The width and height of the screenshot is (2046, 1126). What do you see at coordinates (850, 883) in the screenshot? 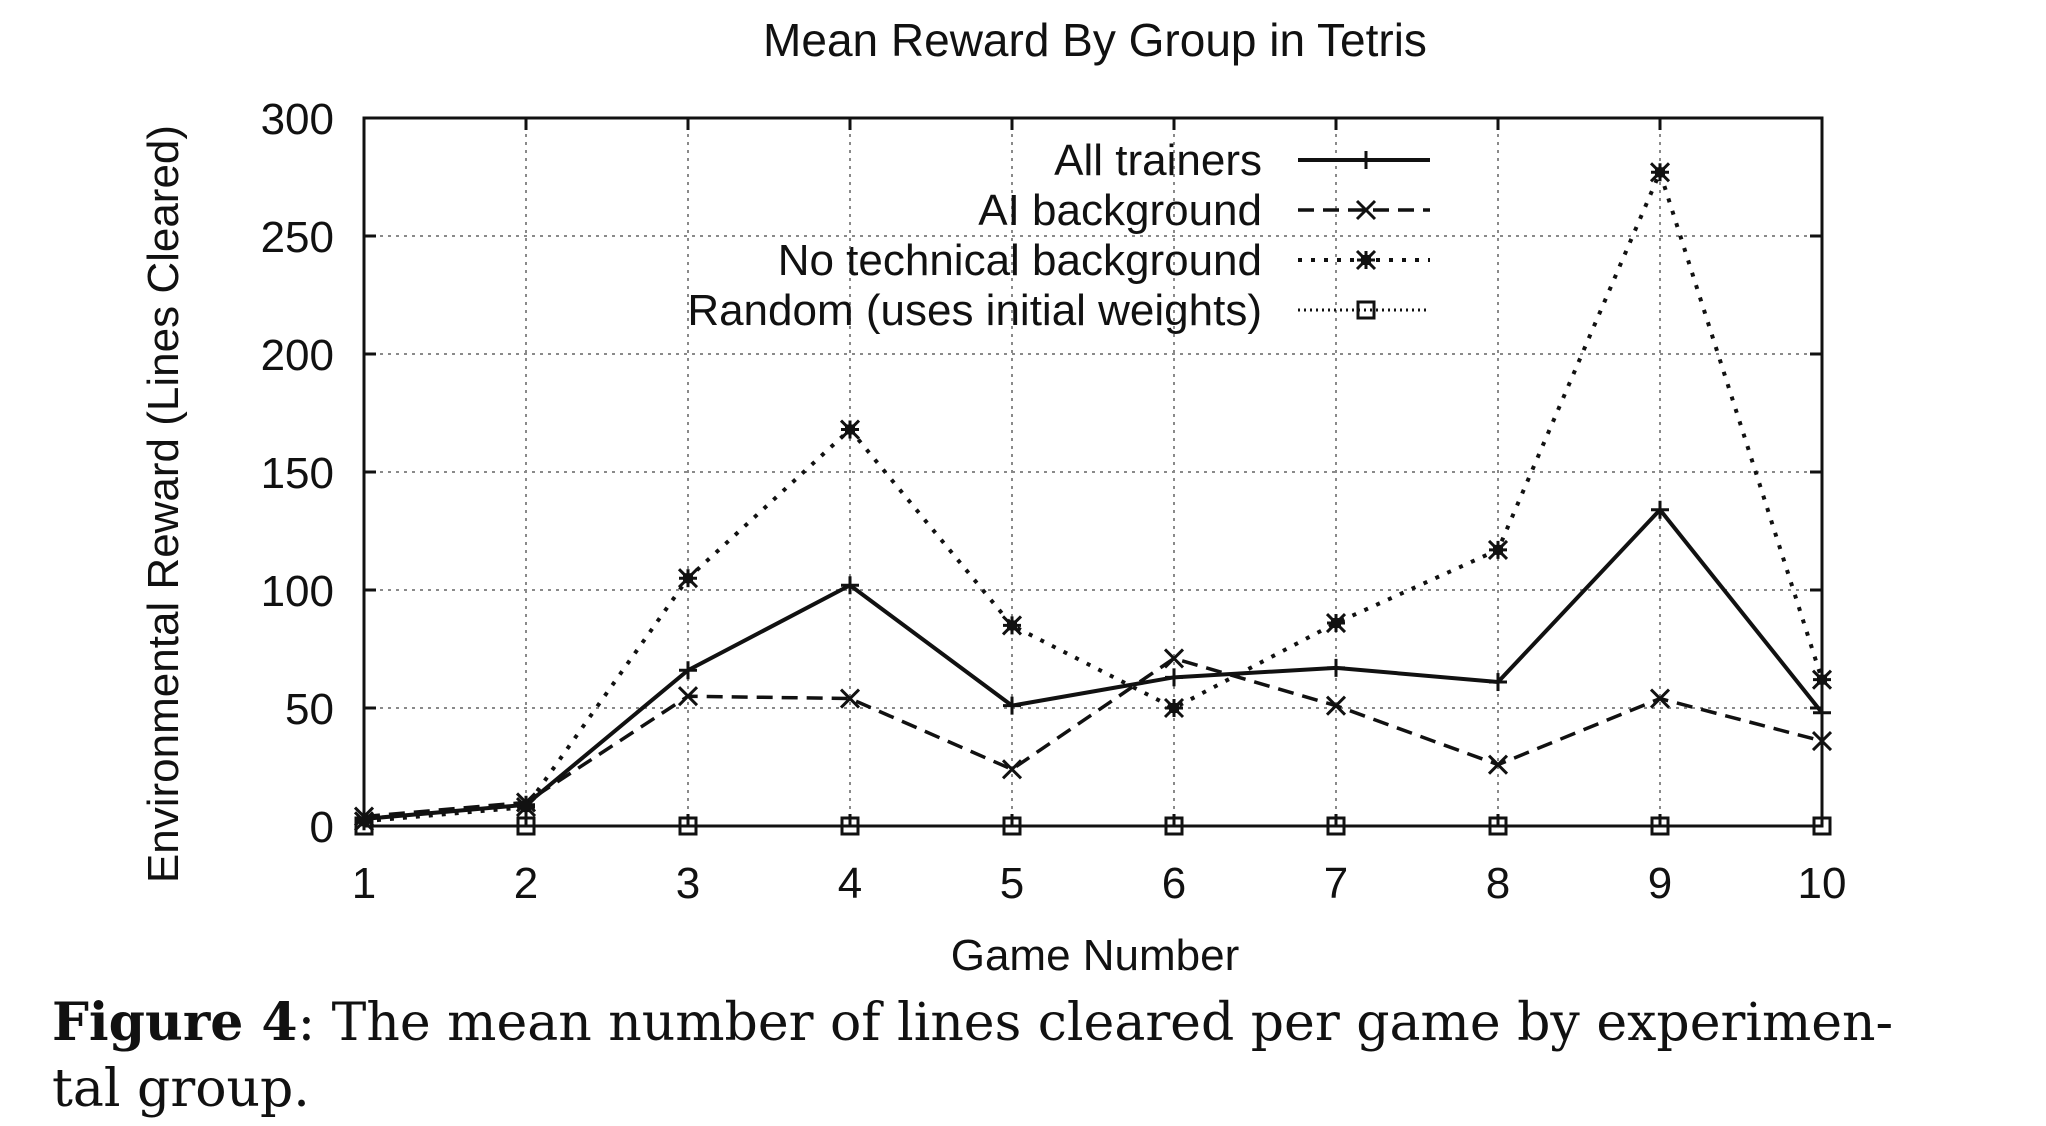
I see `x-tick-label: 4` at bounding box center [850, 883].